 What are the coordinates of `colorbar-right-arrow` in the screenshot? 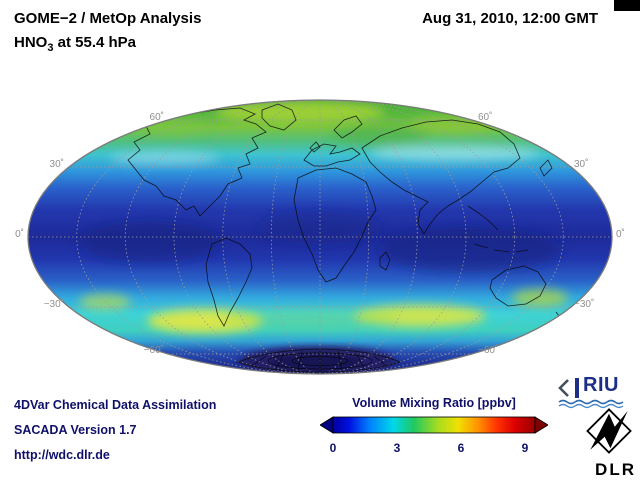 It's located at (541, 425).